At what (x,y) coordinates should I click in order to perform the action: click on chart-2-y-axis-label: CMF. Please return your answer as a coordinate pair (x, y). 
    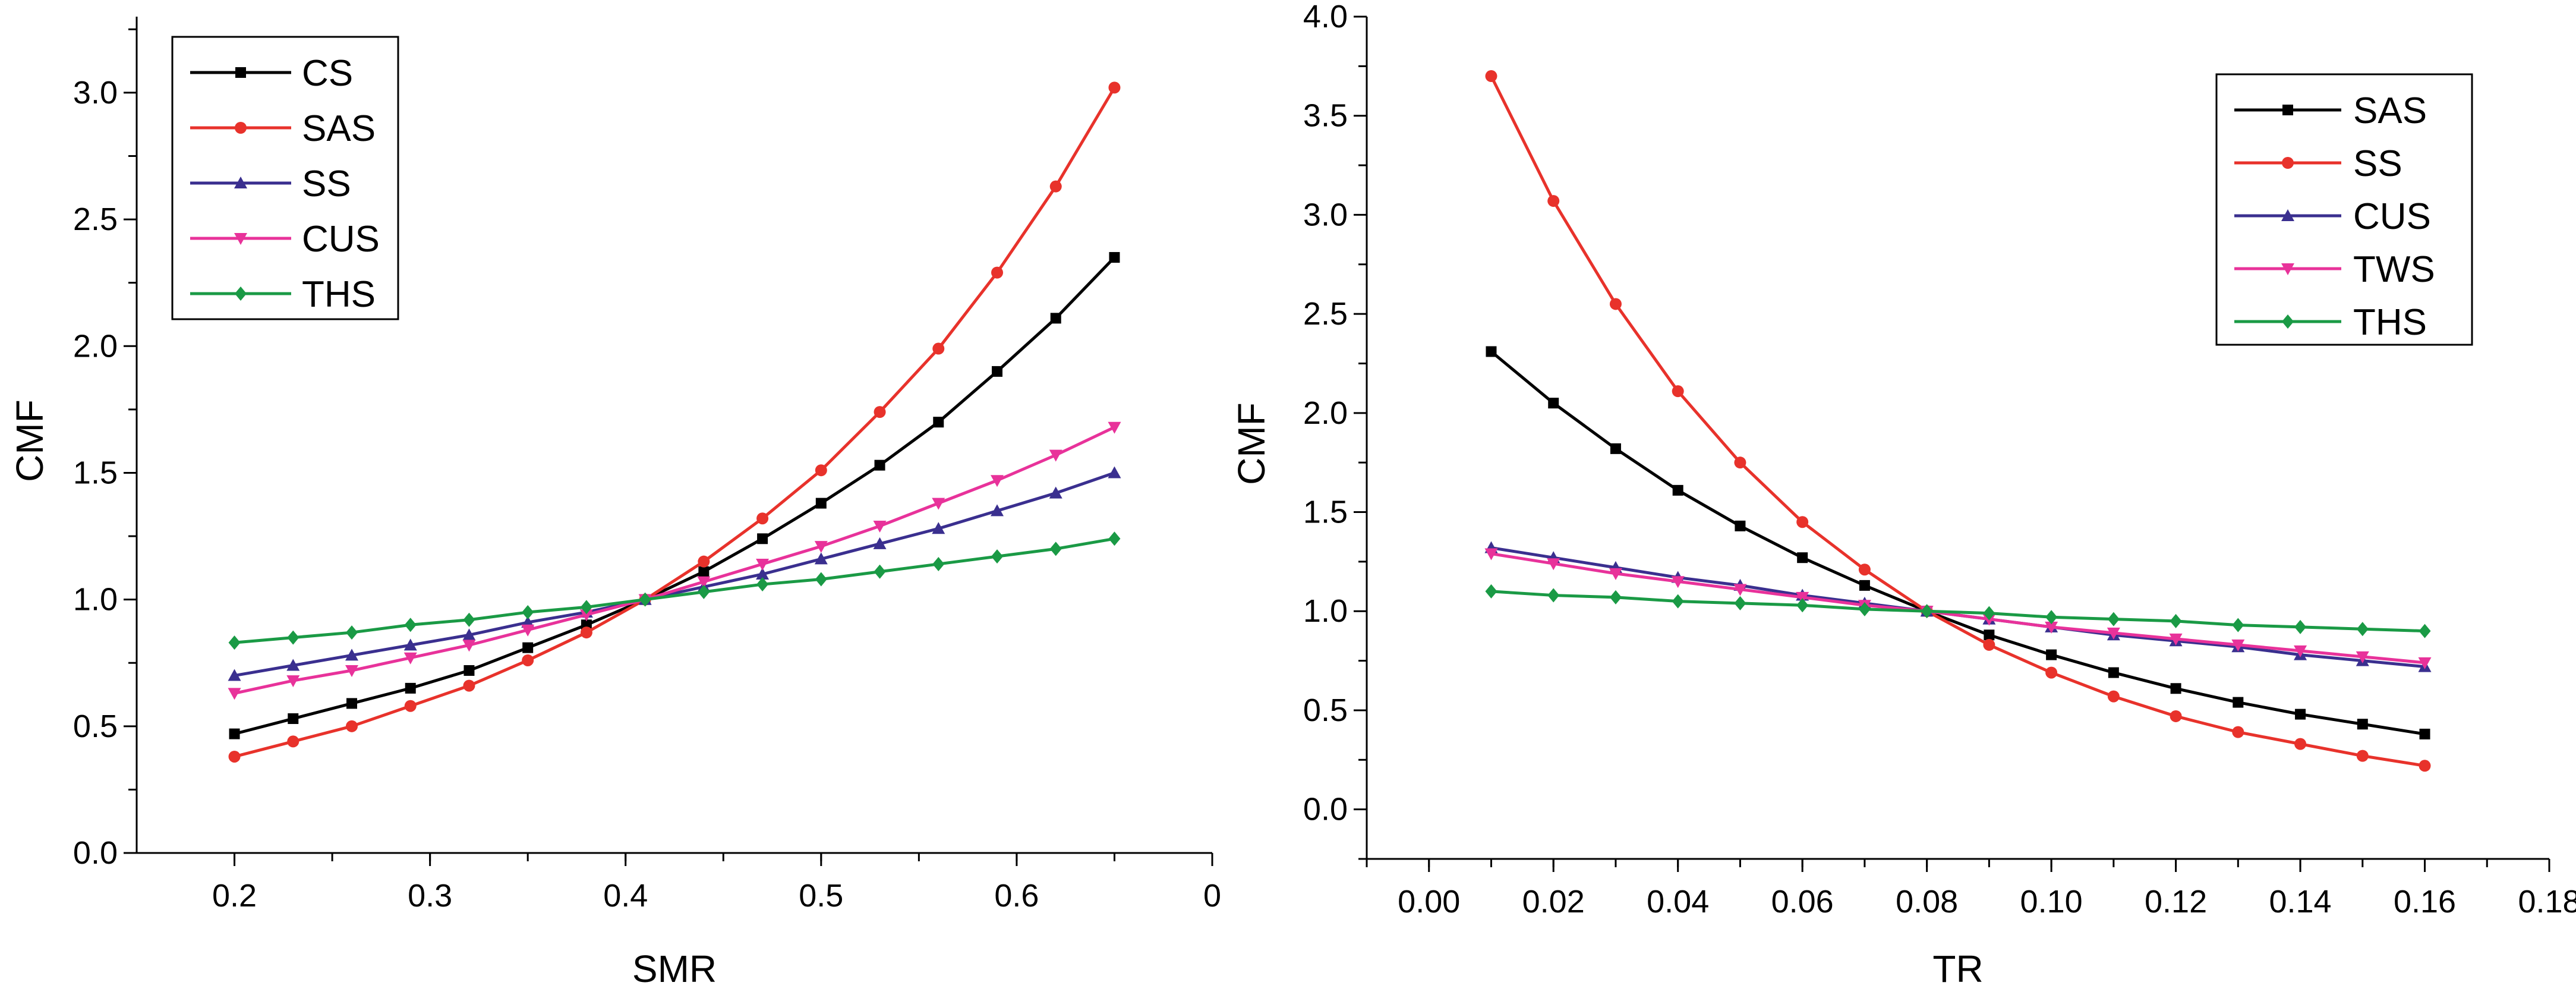
    Looking at the image, I should click on (1252, 443).